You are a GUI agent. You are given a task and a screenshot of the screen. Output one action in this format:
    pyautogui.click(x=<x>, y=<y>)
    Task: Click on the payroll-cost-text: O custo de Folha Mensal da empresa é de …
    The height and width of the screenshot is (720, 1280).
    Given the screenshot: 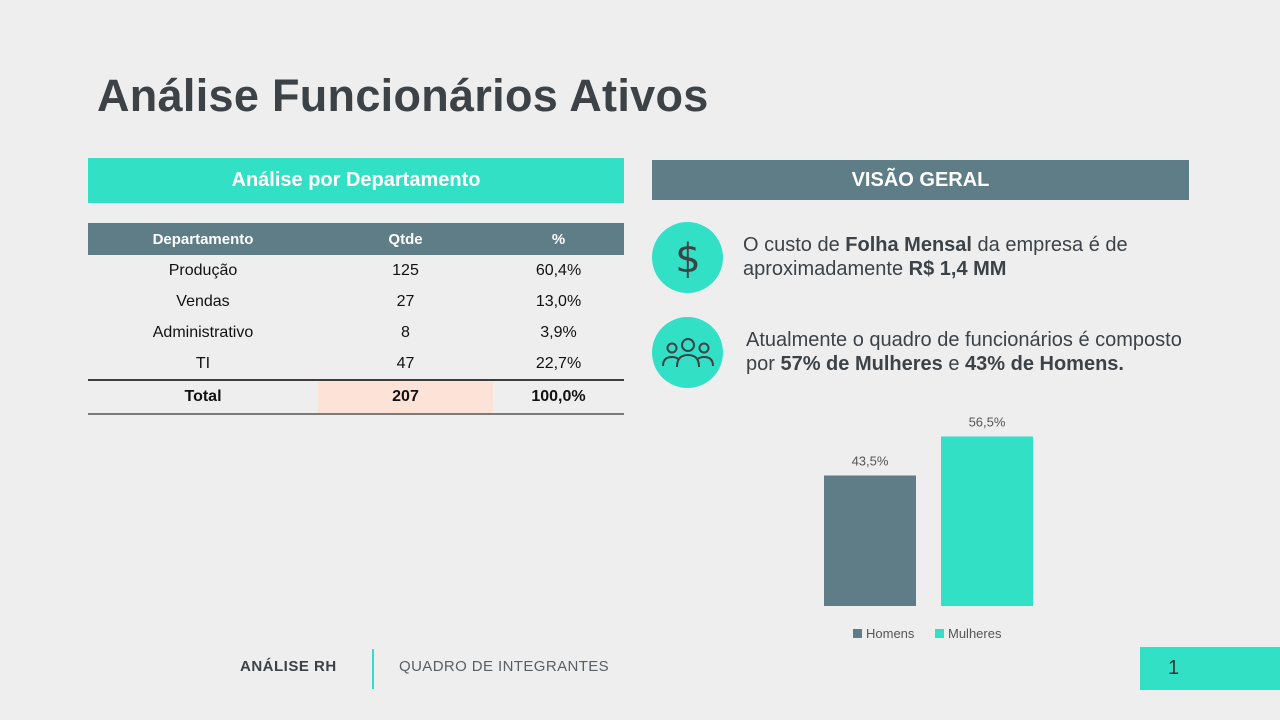 What is the action you would take?
    pyautogui.click(x=935, y=257)
    